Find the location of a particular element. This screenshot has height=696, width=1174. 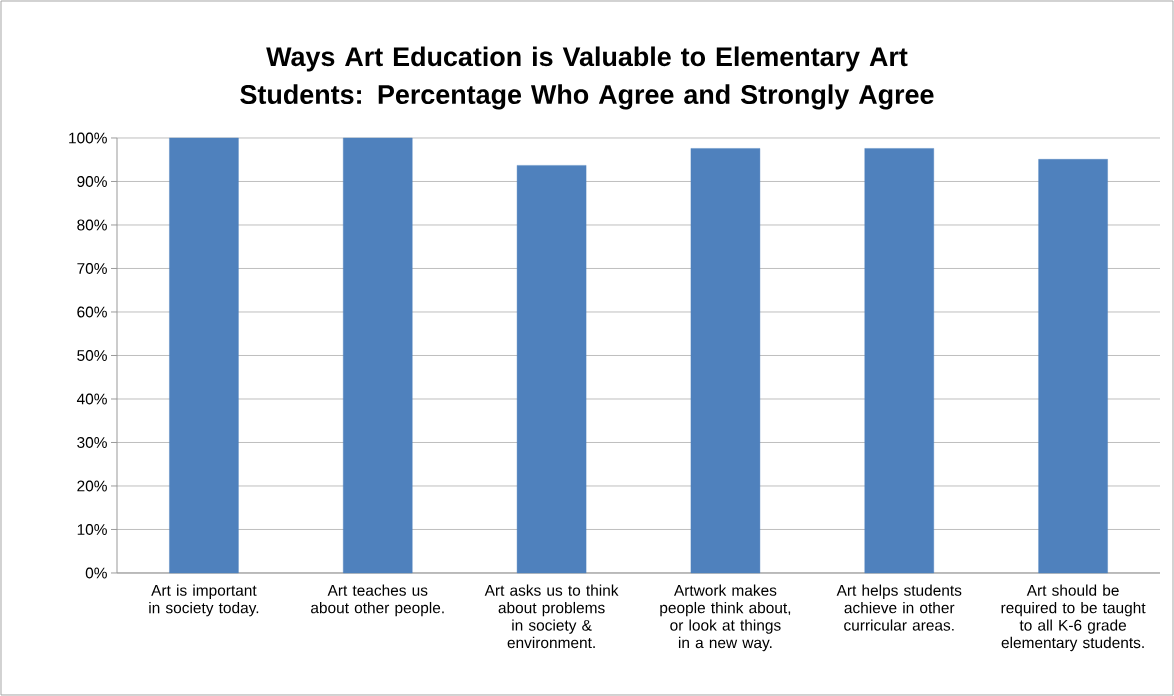

x-tick-label: Art is important in society today. is located at coordinates (204, 600).